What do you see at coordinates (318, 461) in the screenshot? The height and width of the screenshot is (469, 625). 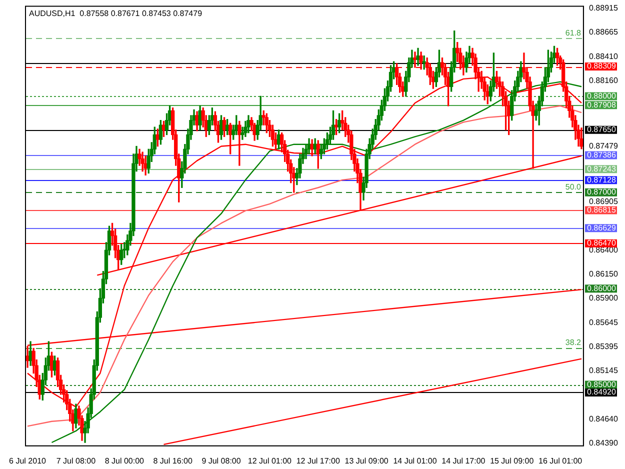 I see `x-tick-label: 12 Jul 17:00` at bounding box center [318, 461].